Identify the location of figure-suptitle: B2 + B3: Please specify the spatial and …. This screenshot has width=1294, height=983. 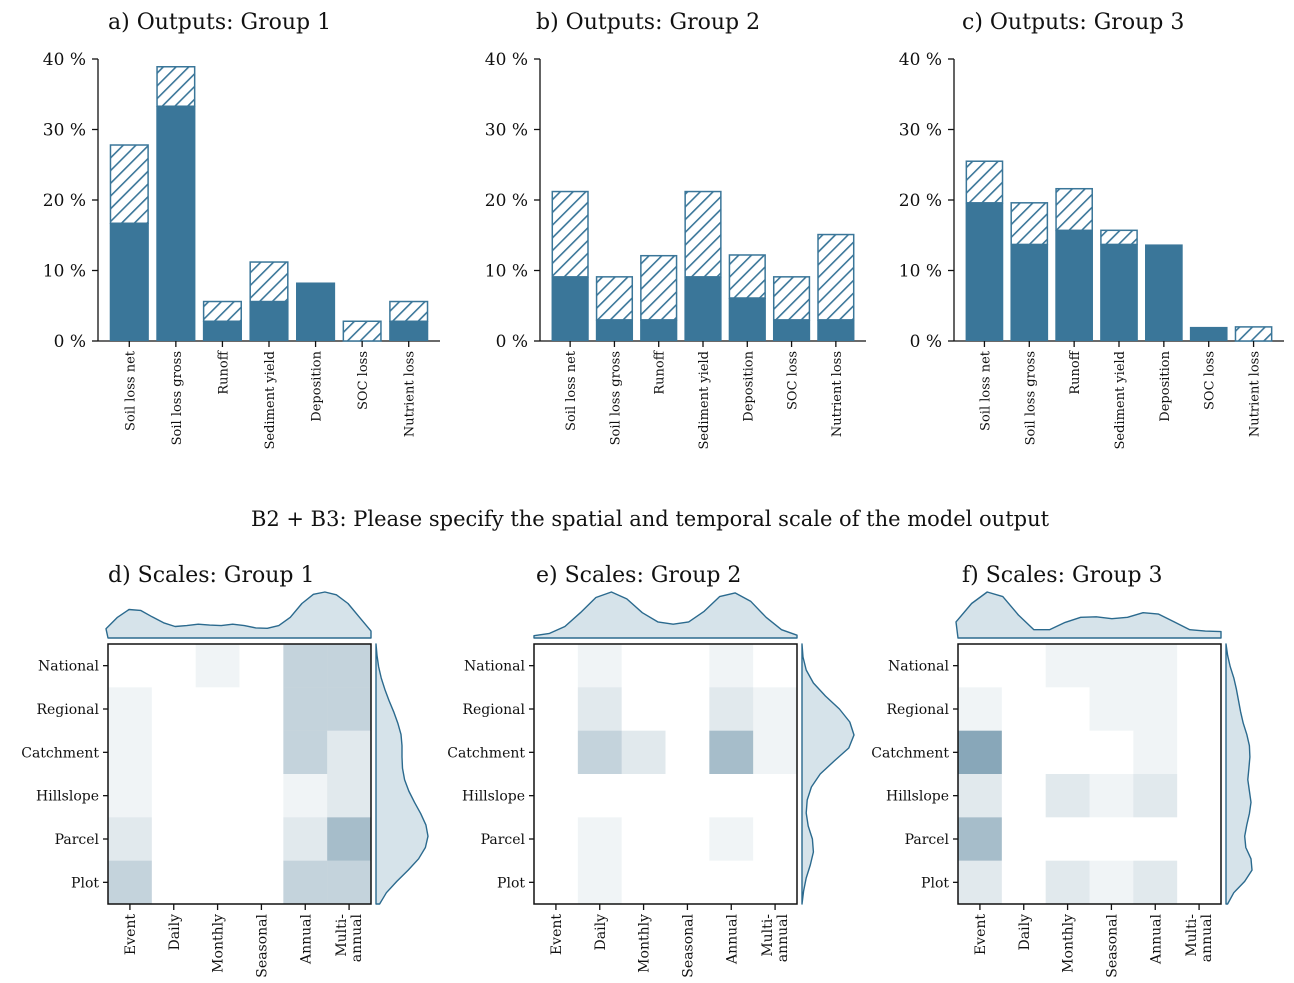
(650, 519).